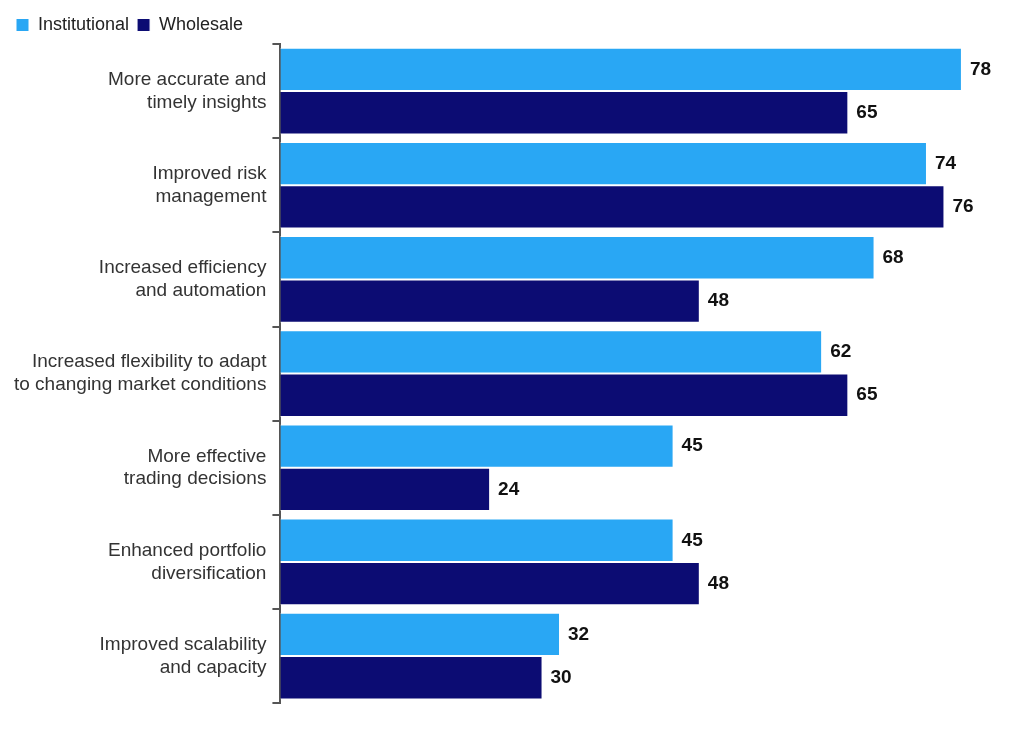 The width and height of the screenshot is (1015, 741). I want to click on y-tick-label: More effective trading decisions, so click(195, 466).